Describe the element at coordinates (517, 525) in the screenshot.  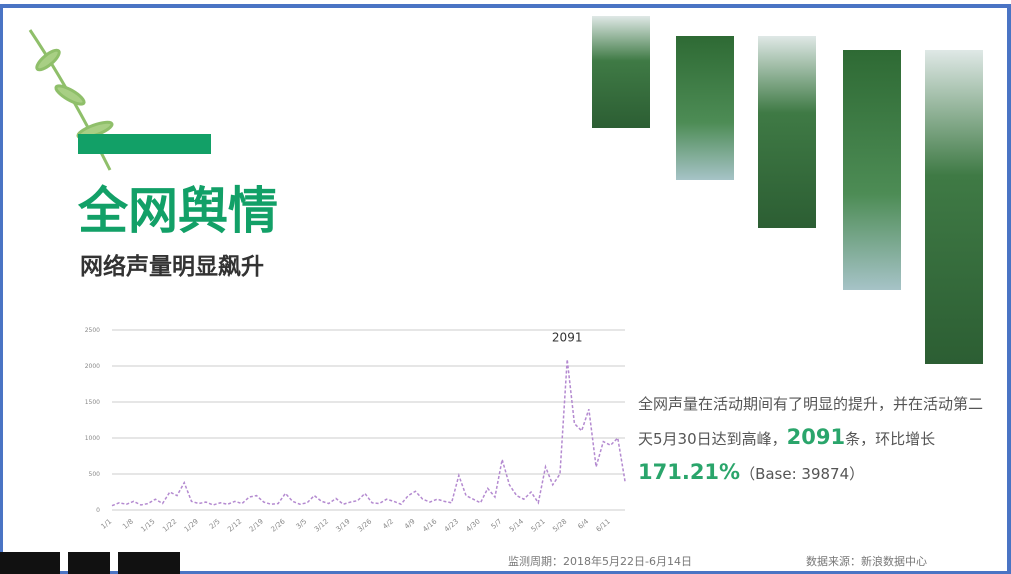
I see `x-tick-label: 5/14` at that location.